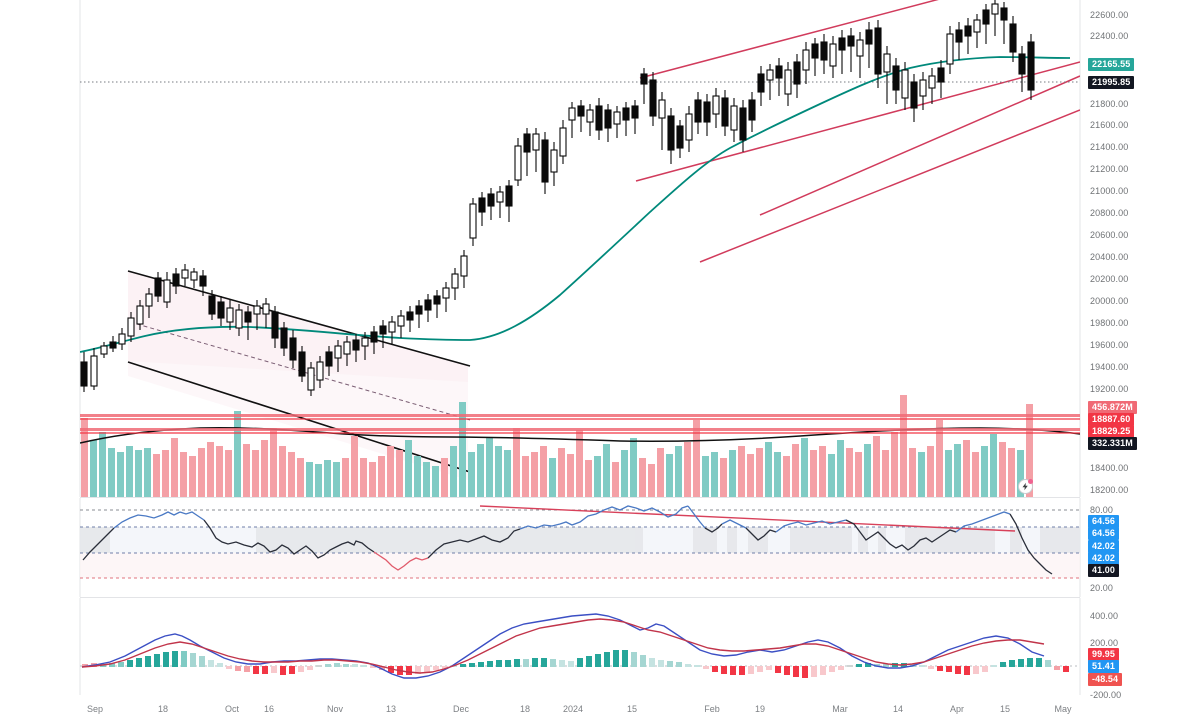 The image size is (1200, 720). I want to click on time-tick: 19, so click(760, 709).